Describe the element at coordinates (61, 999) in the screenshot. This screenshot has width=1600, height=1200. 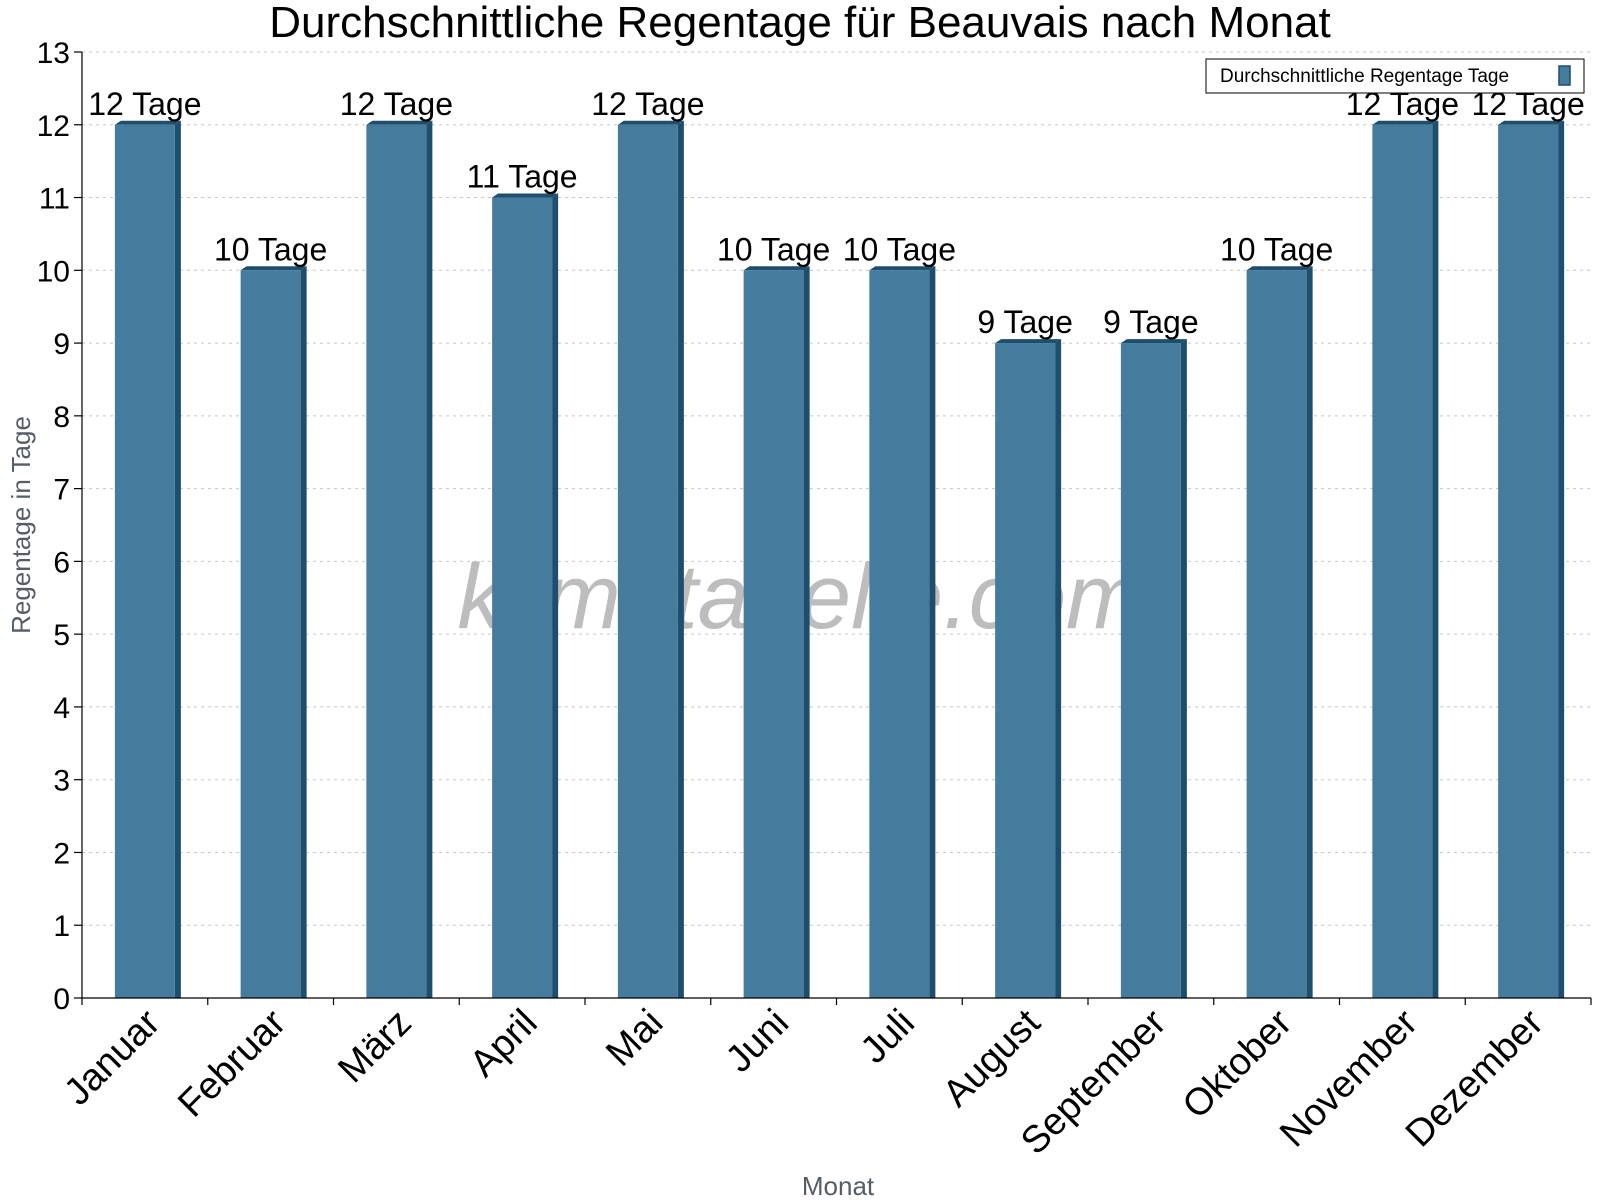
I see `y-tick-label: 0` at that location.